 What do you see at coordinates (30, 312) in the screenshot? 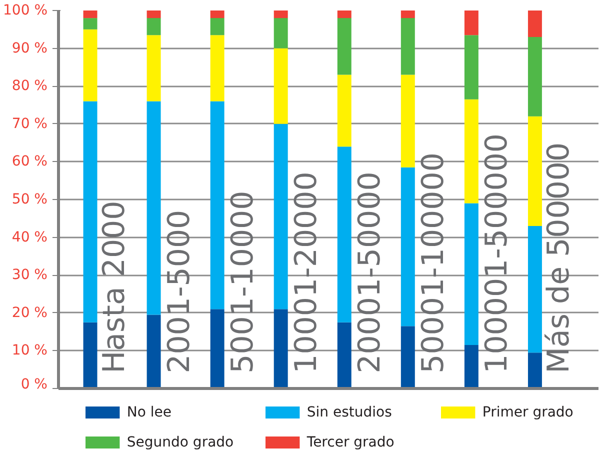
I see `y-tick-label: 20 %` at bounding box center [30, 312].